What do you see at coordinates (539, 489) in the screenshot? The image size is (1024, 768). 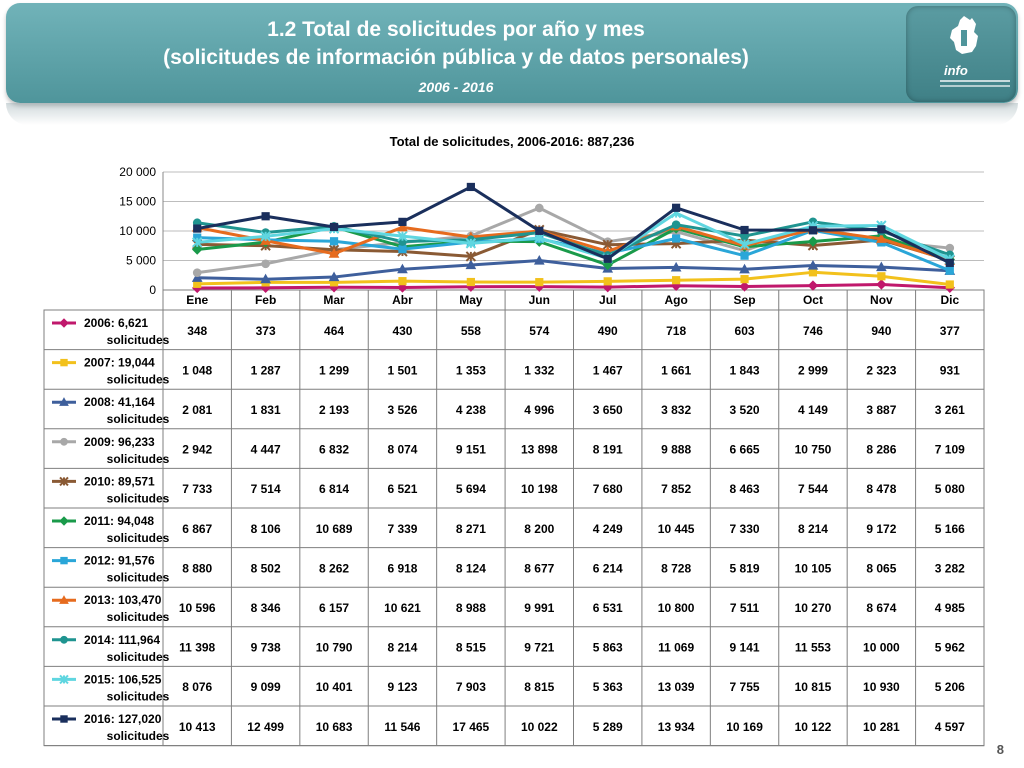 I see `table-cell-value: 10 198` at bounding box center [539, 489].